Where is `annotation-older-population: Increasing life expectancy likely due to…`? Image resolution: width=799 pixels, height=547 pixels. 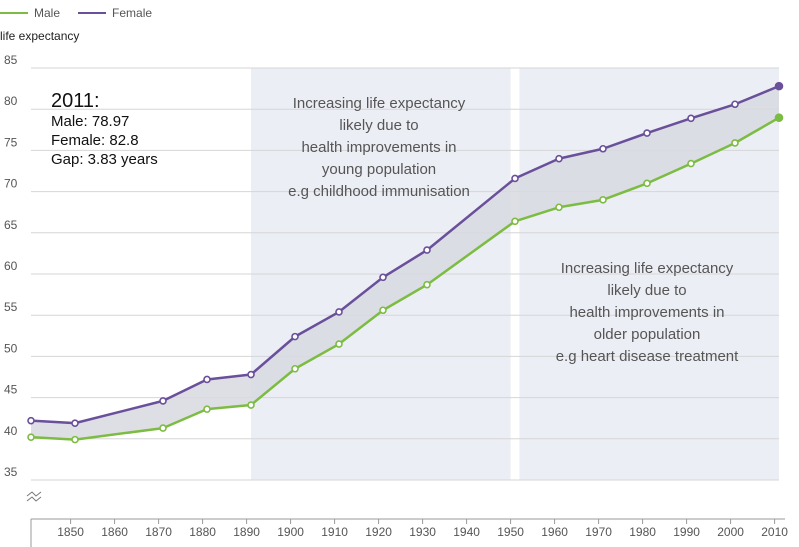
annotation-older-population: Increasing life expectancy likely due to… is located at coordinates (647, 313).